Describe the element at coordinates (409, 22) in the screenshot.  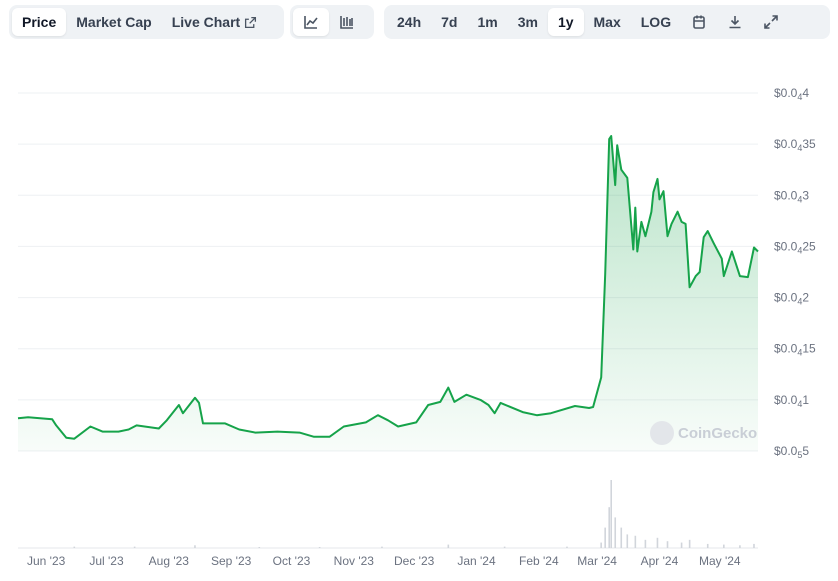
I see `range-24h: 24h` at that location.